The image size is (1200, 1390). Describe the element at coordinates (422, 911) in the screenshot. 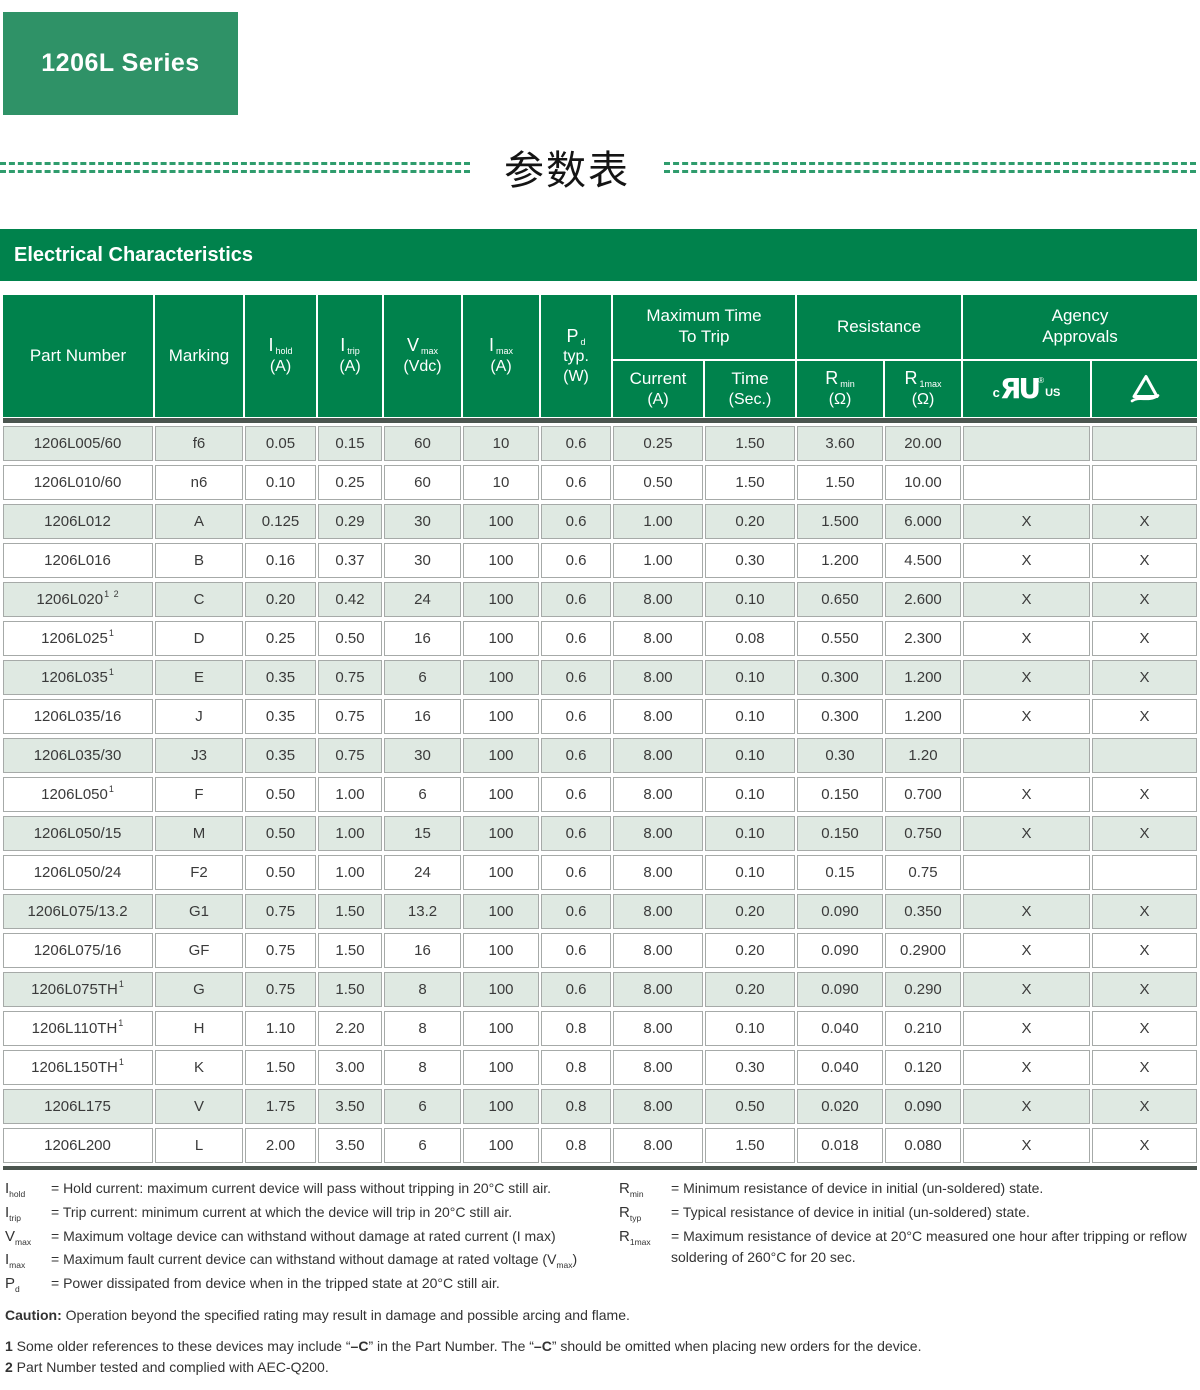

I see `cell-v-max: 13.2` at that location.